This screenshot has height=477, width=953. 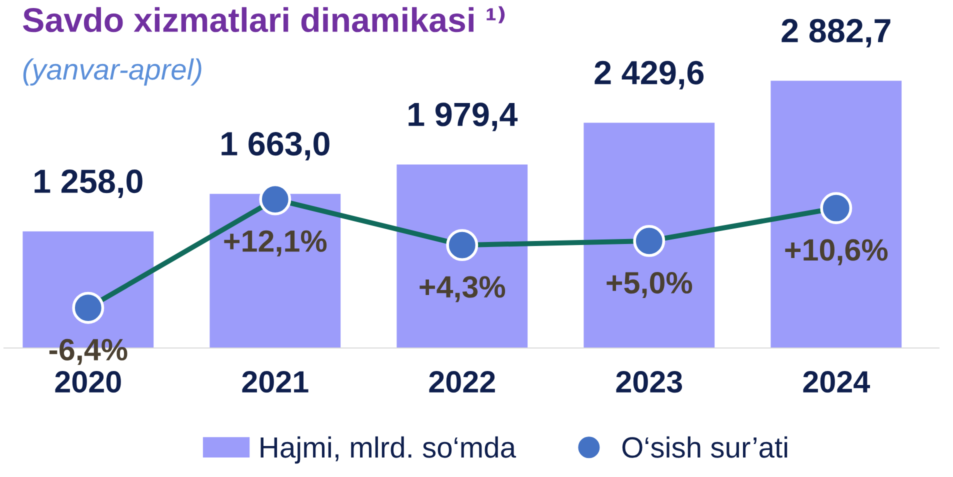 What do you see at coordinates (705, 447) in the screenshot?
I see `legend-label: O‘sish sur’ati` at bounding box center [705, 447].